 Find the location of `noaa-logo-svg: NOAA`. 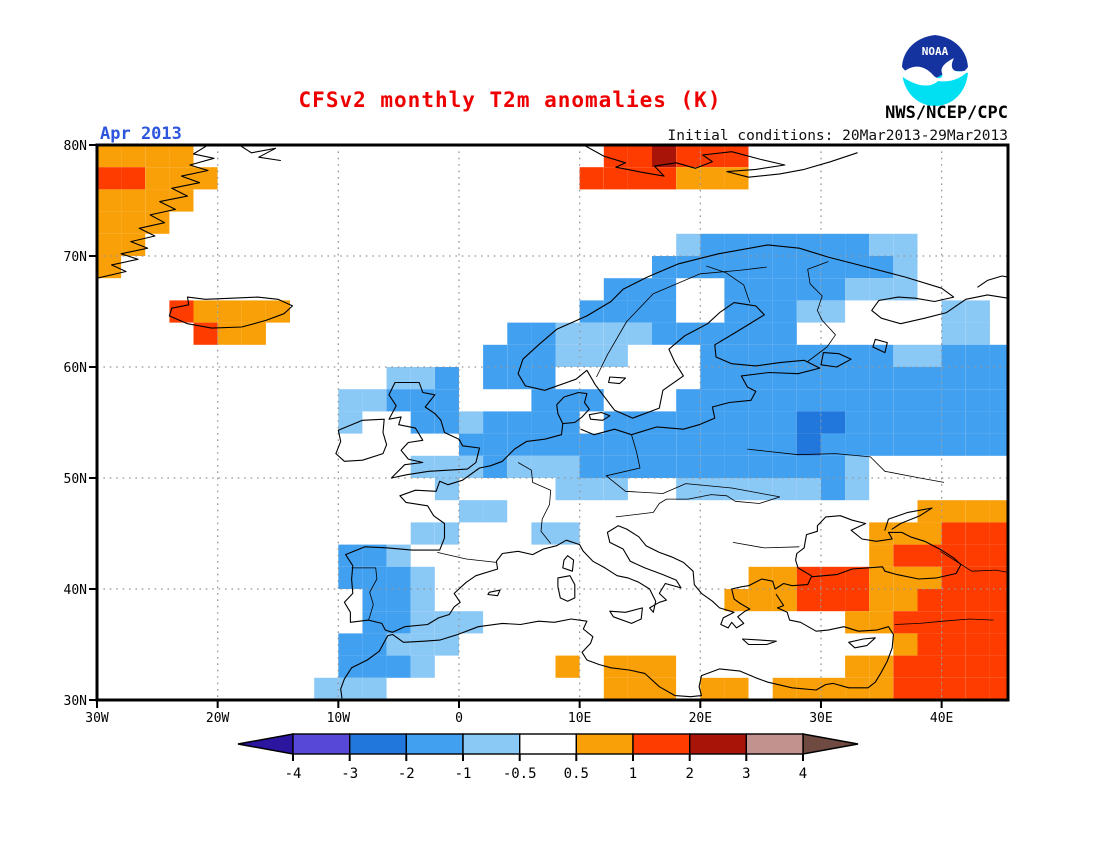

noaa-logo-svg: NOAA is located at coordinates (935, 70).